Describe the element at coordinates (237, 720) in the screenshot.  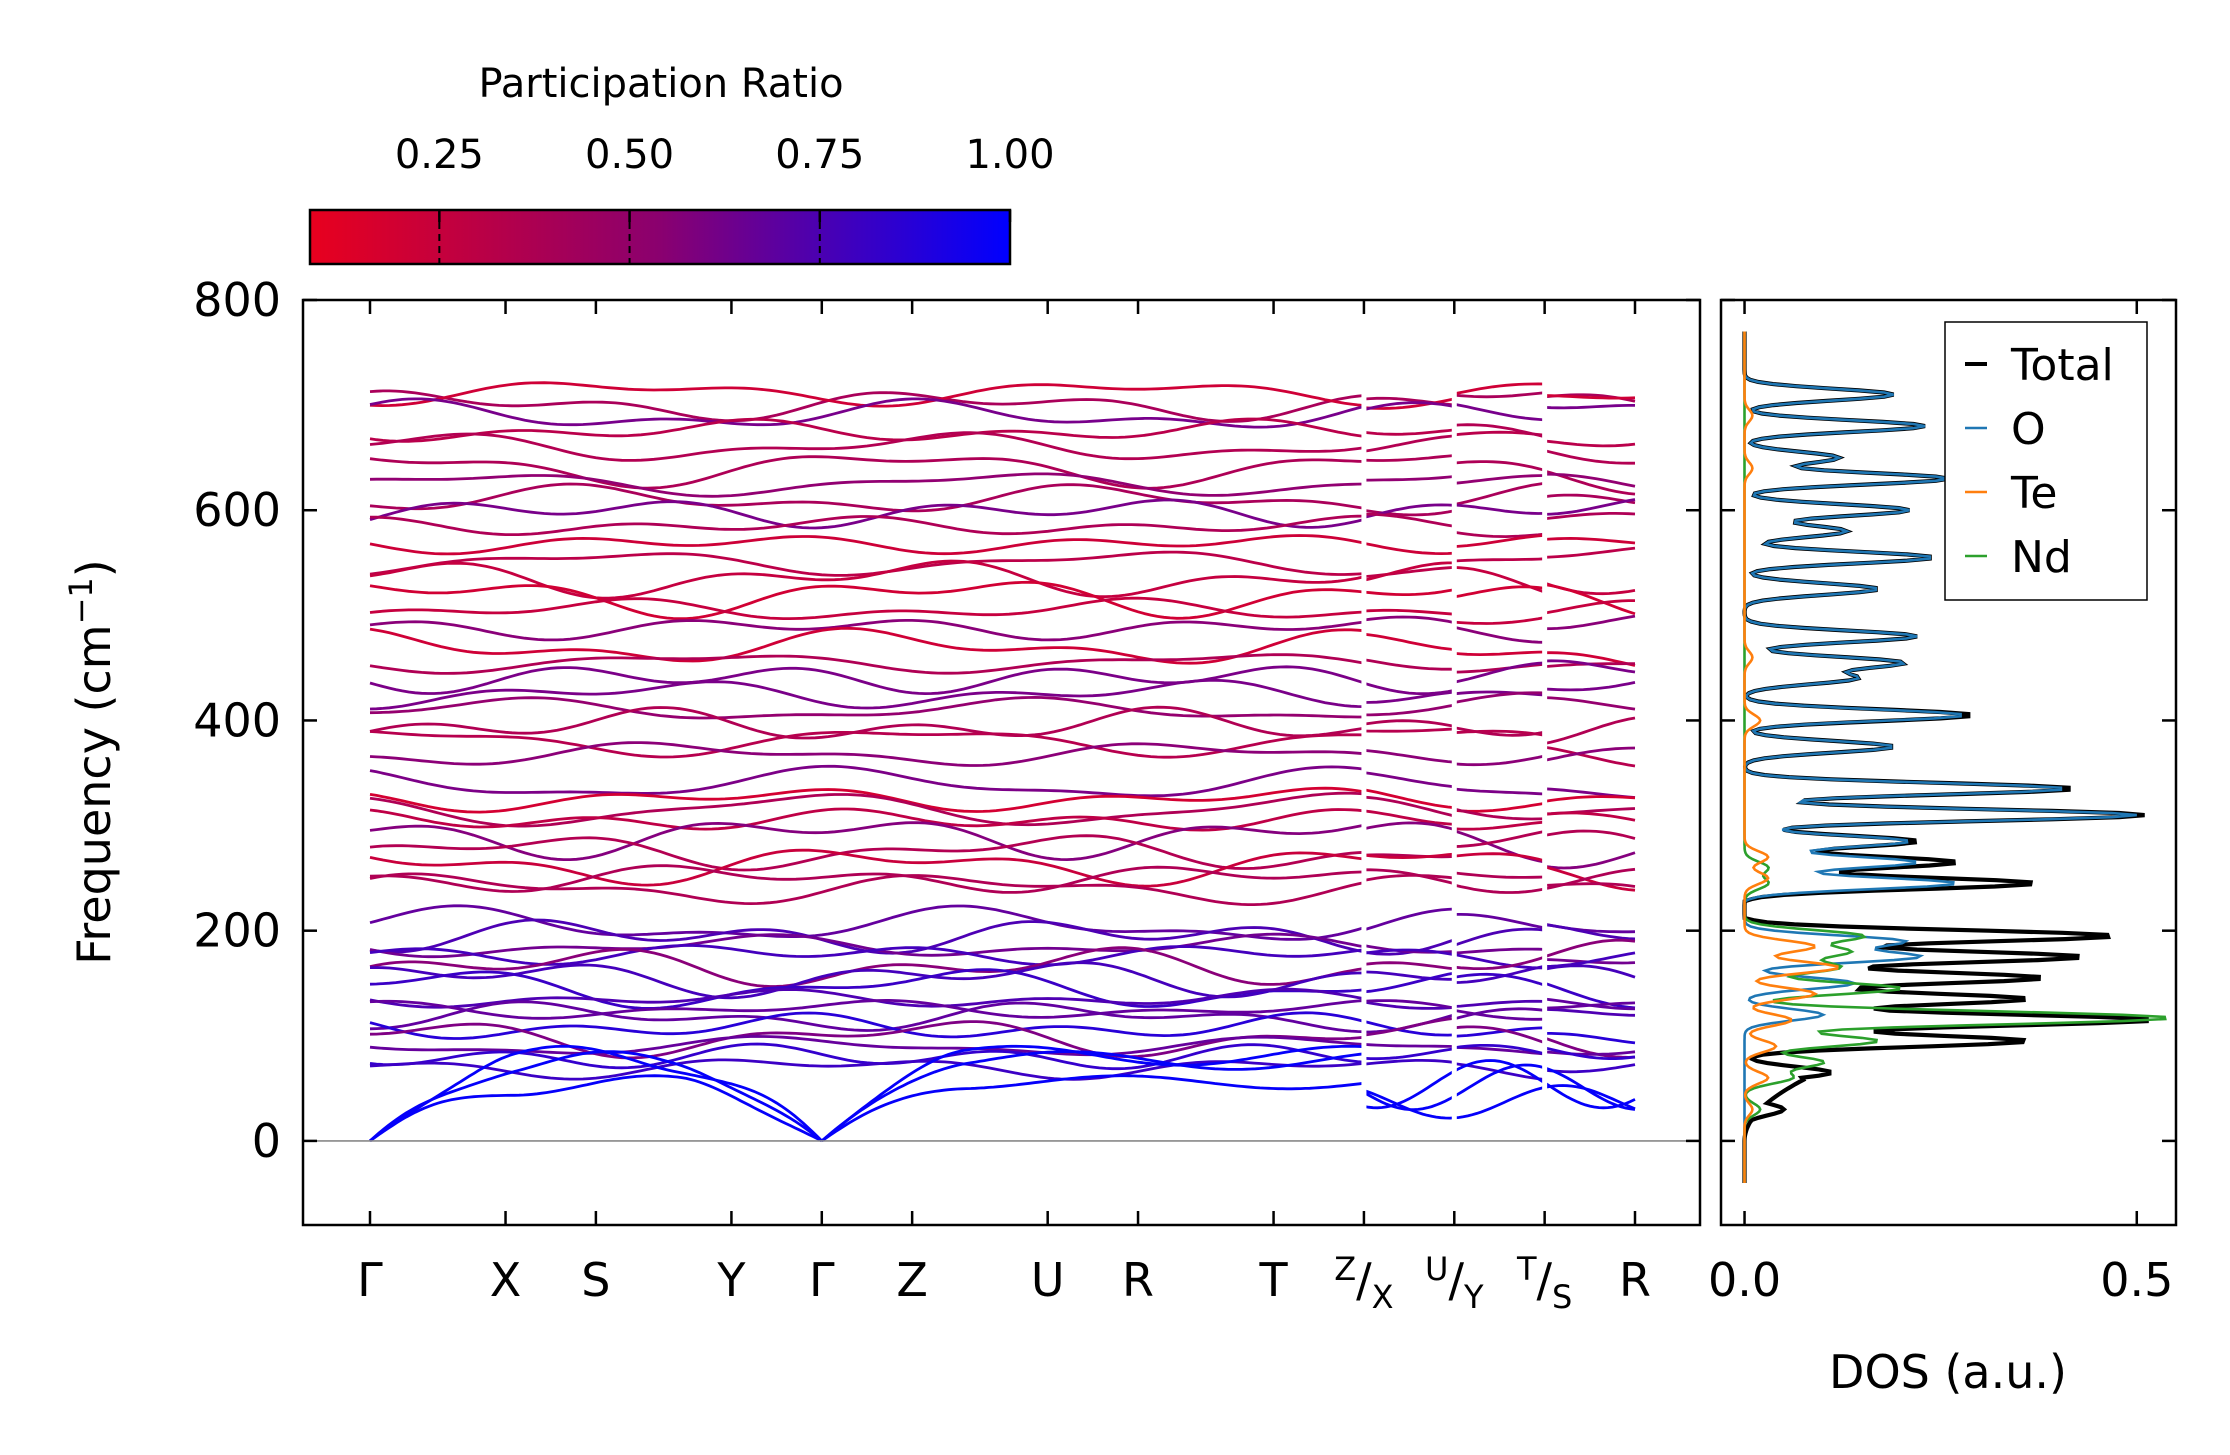
I see `y-tick-label: 400` at that location.